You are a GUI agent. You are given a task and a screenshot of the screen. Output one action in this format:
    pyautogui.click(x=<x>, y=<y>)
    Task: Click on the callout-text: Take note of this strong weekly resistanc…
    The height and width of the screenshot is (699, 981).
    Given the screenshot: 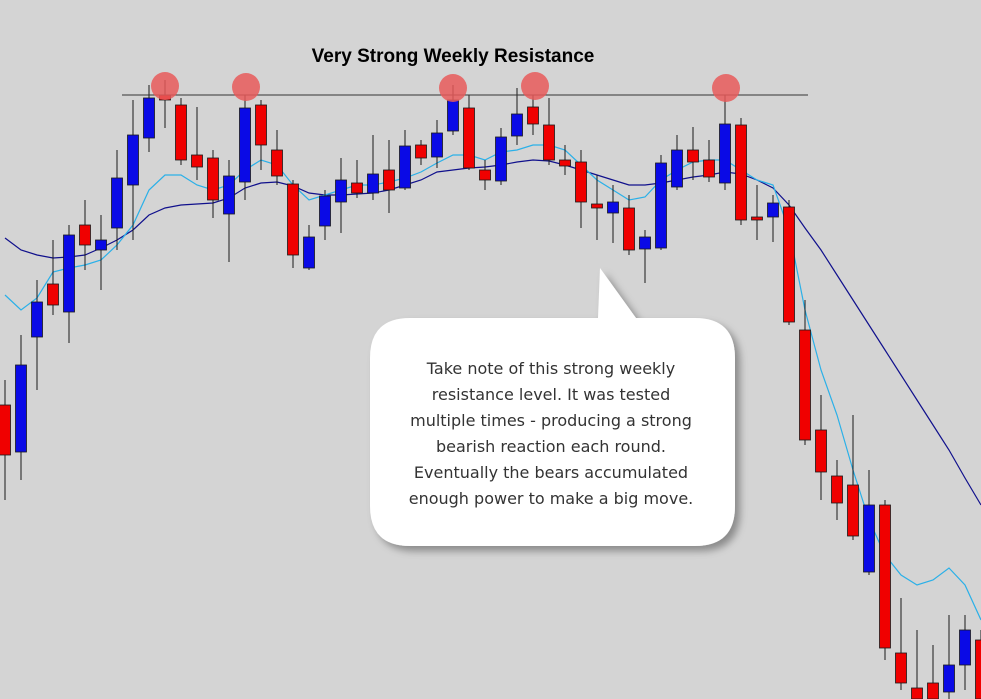 What is the action you would take?
    pyautogui.click(x=551, y=433)
    